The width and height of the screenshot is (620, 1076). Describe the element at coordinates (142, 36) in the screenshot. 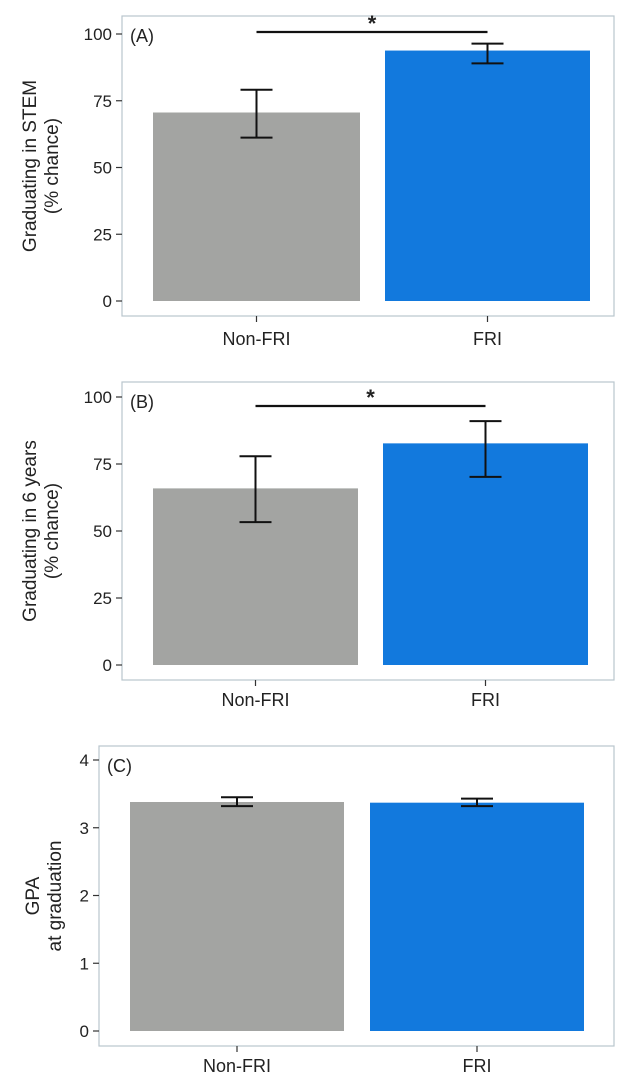

I see `panel-label: (A)` at that location.